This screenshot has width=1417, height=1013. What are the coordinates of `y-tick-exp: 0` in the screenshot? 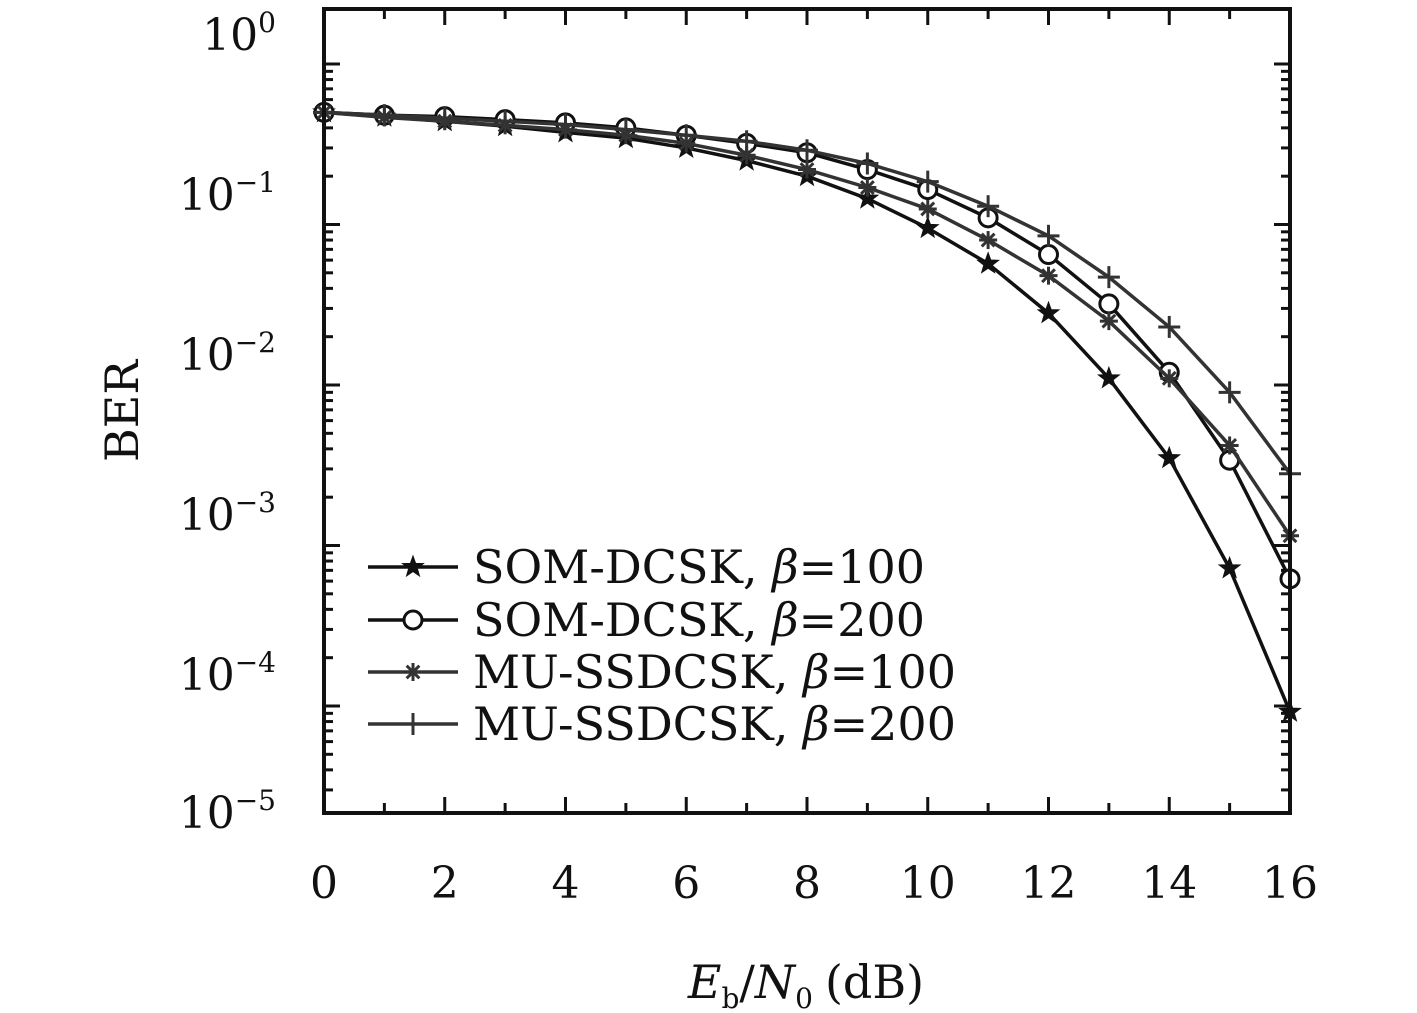 It's located at (267, 22).